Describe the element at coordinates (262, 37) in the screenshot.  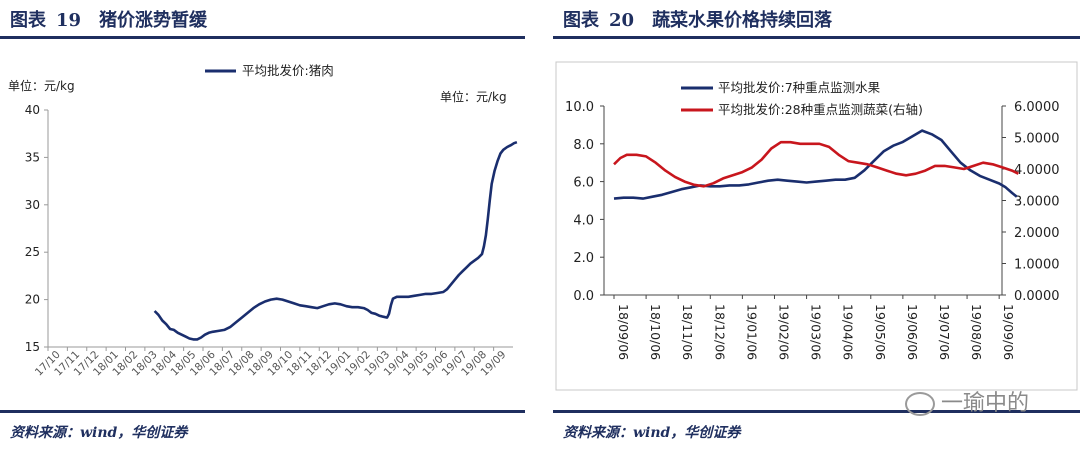
I see `left-title-rule` at that location.